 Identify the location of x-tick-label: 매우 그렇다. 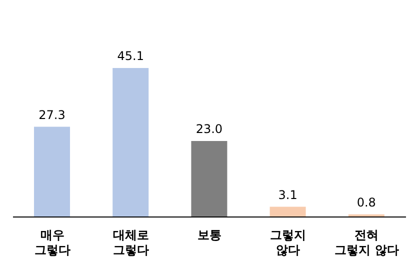
(52, 242).